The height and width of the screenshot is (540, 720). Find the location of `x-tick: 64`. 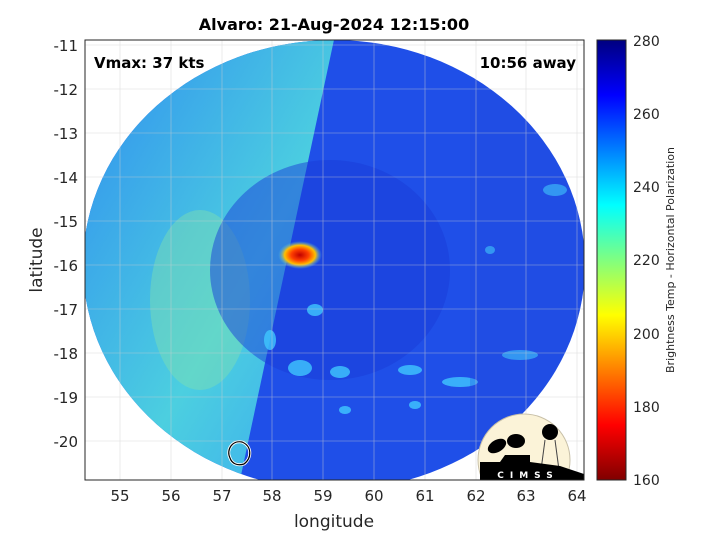

x-tick: 64 is located at coordinates (576, 496).